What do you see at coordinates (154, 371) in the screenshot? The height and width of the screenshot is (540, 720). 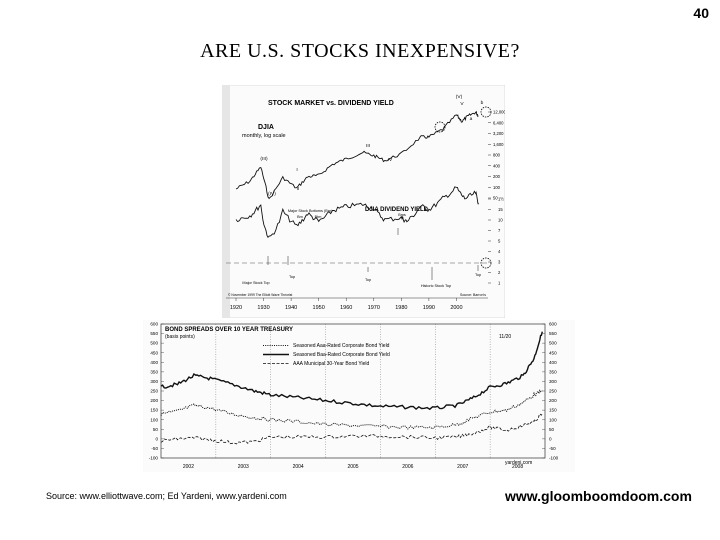 I see `c2-ytick-left: 350` at bounding box center [154, 371].